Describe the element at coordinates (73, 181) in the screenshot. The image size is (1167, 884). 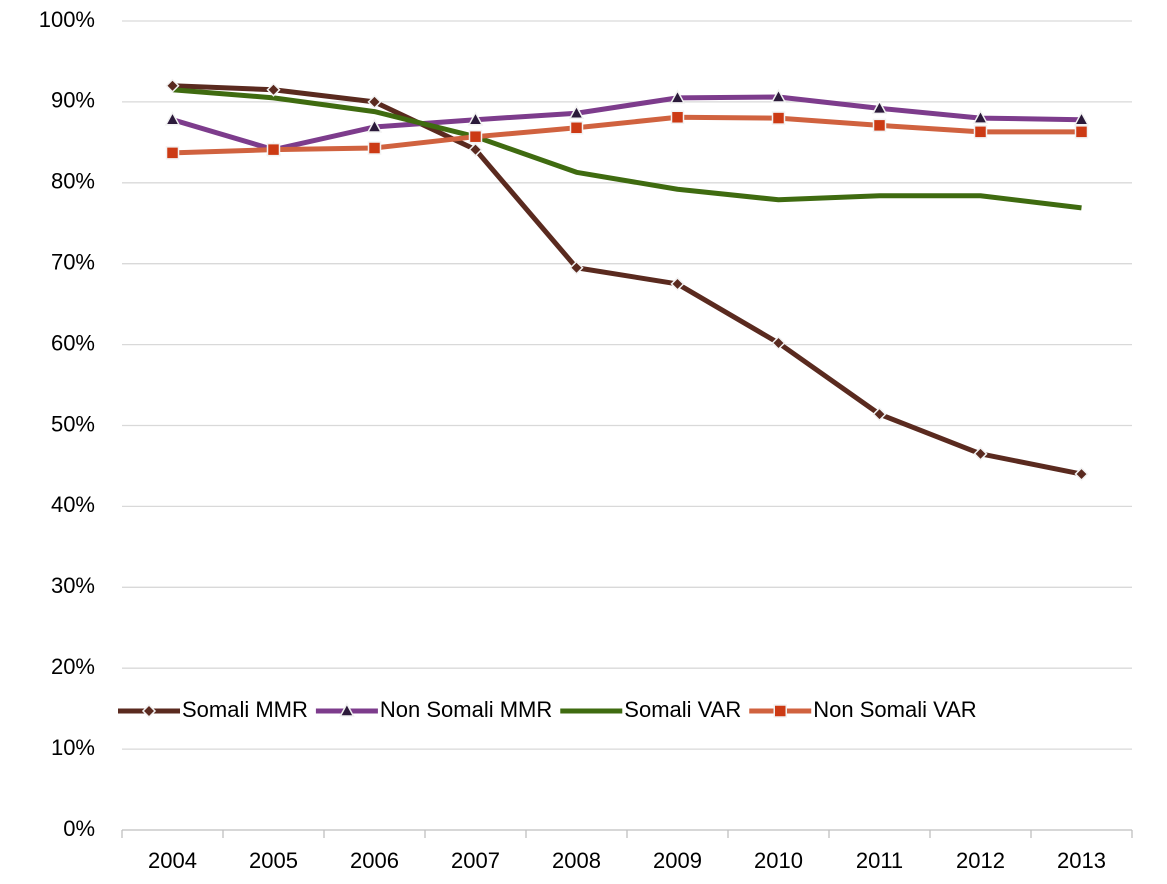
I see `y-tick-label: 80%` at that location.